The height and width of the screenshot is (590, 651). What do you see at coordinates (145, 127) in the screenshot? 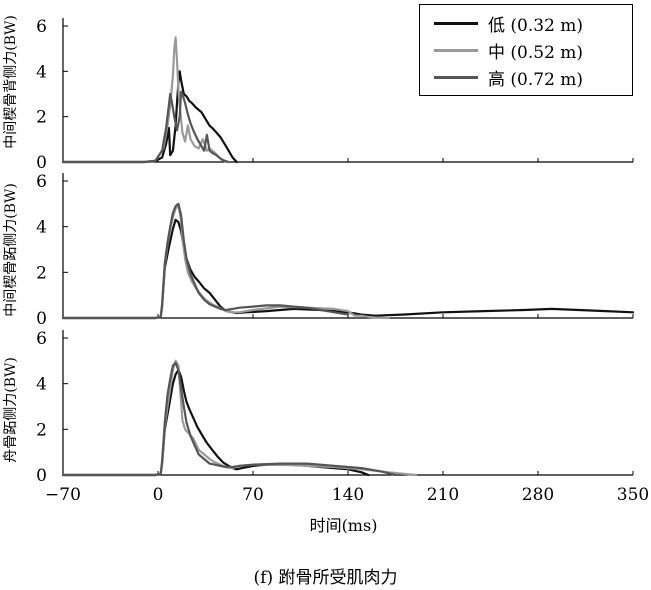
I see `top-series-high-line` at bounding box center [145, 127].